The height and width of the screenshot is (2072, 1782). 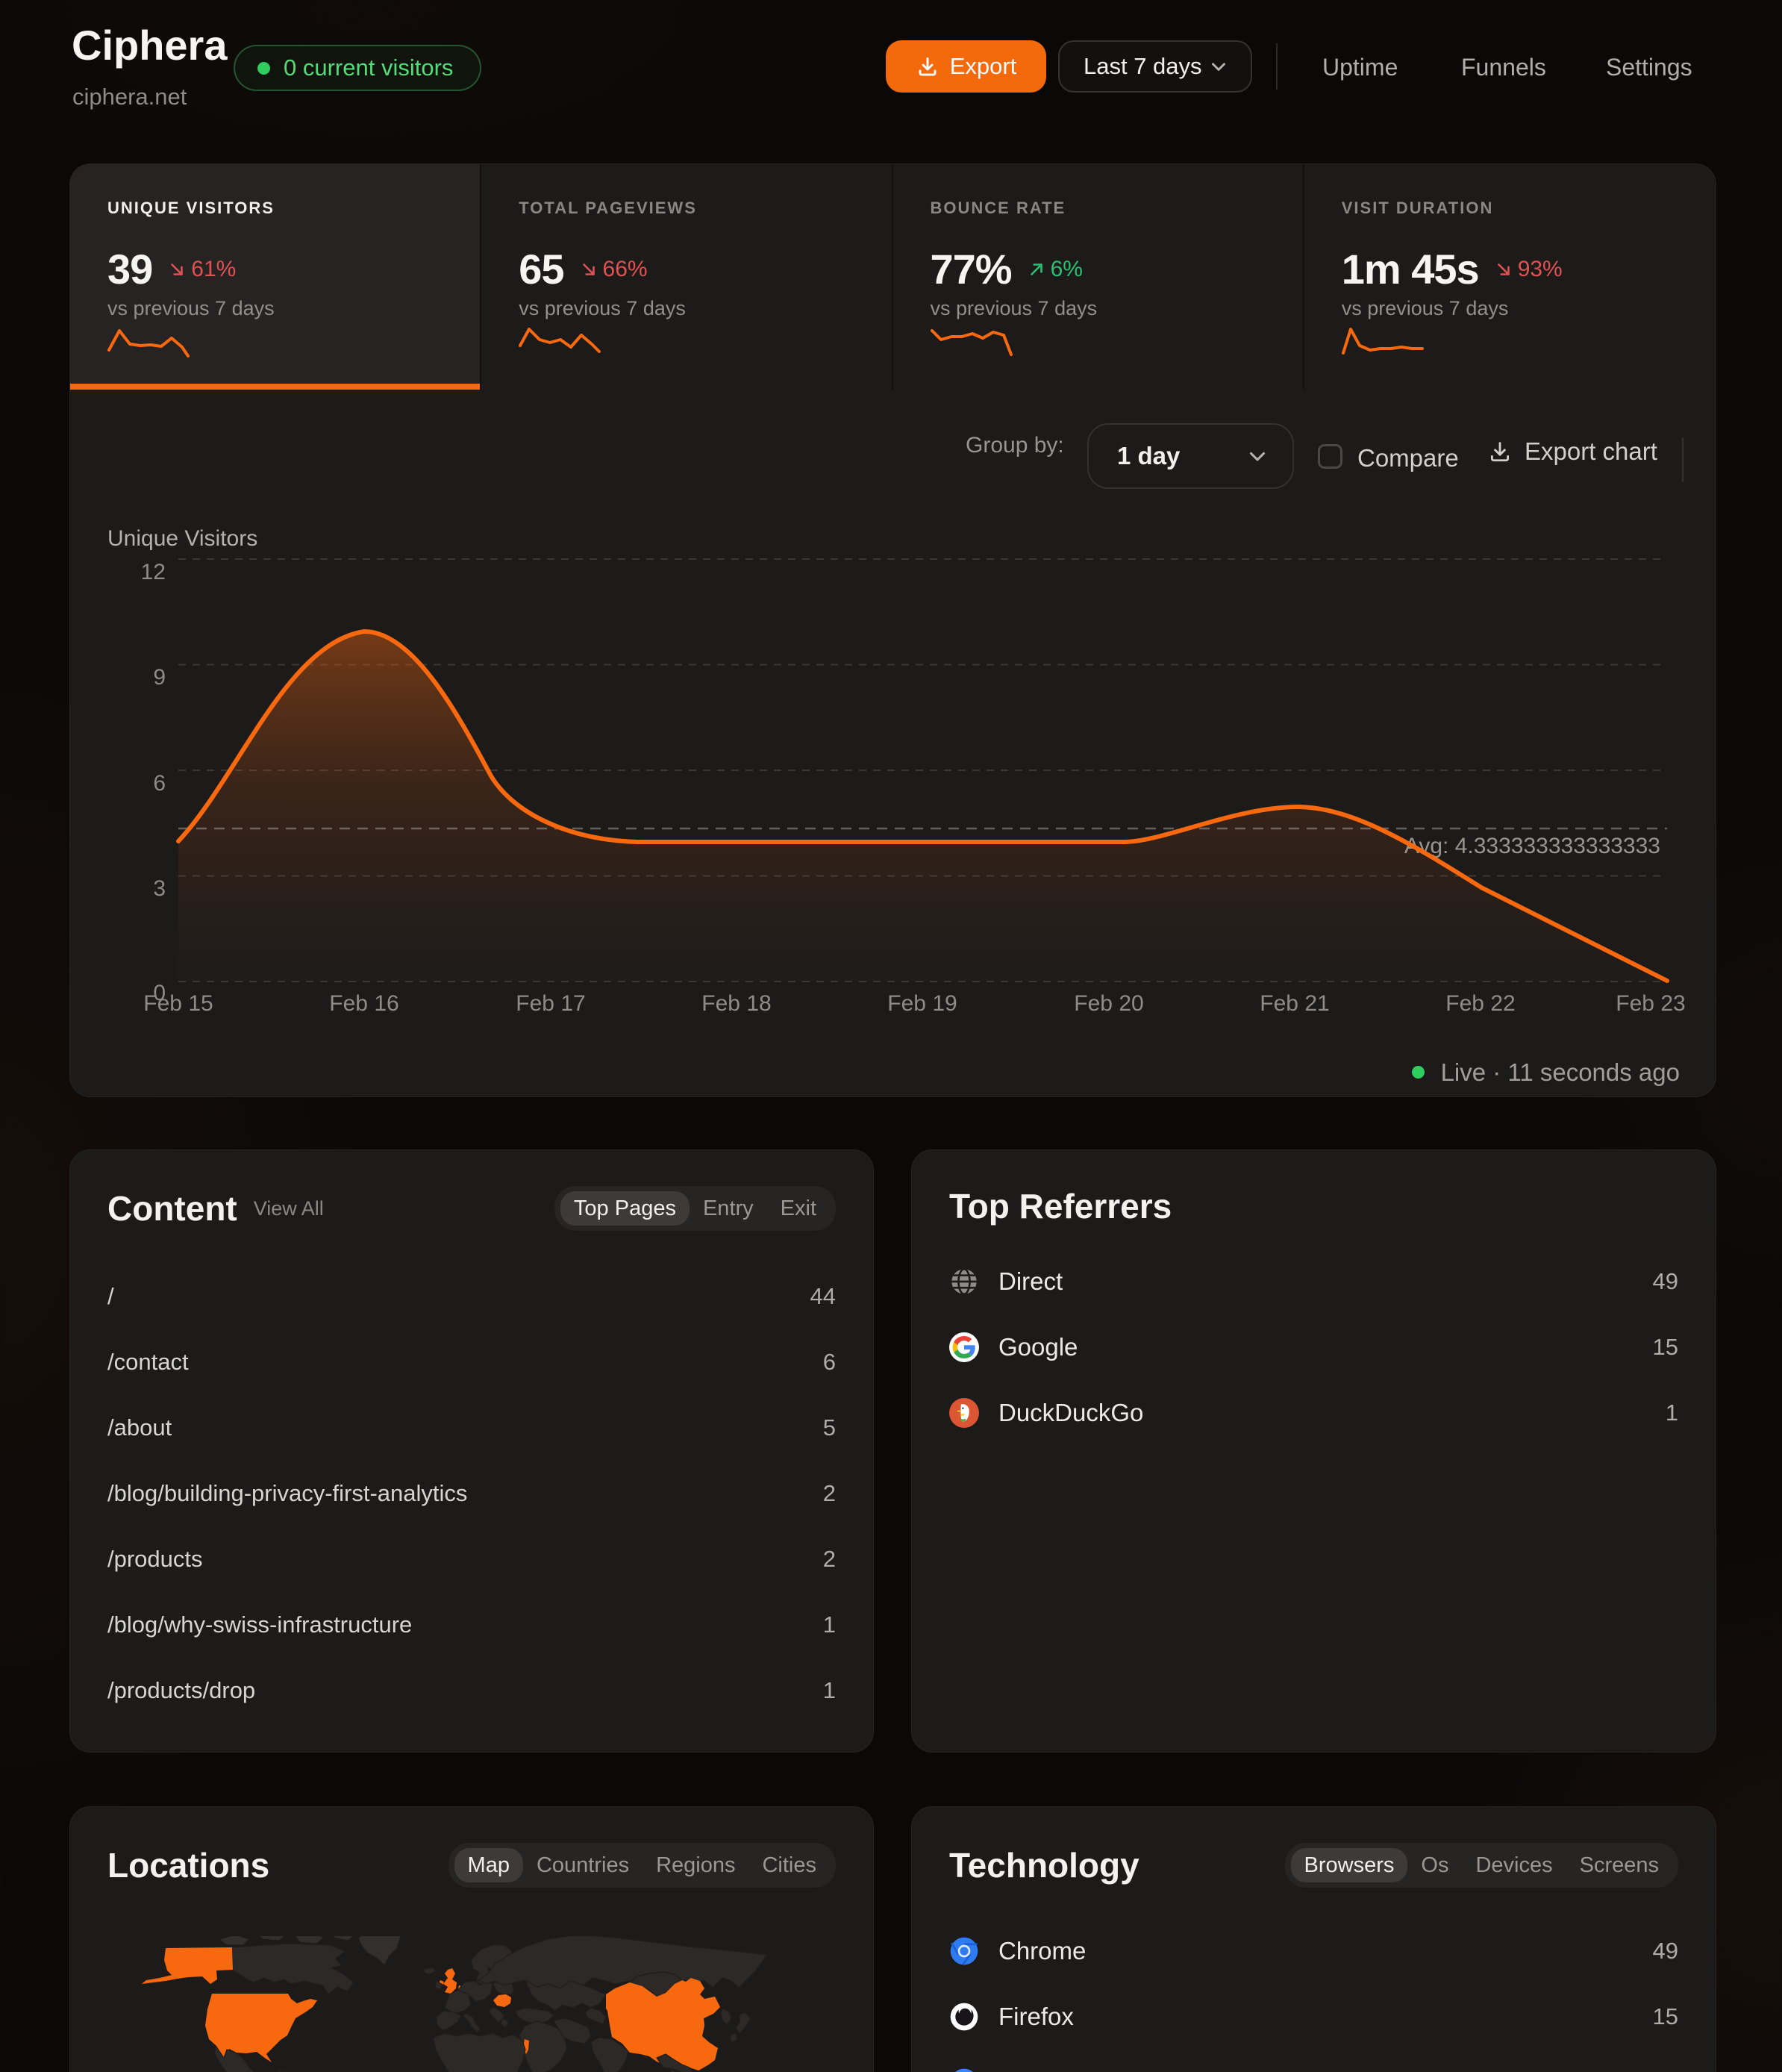 I want to click on svg-text: Feb 21, so click(x=1294, y=1003).